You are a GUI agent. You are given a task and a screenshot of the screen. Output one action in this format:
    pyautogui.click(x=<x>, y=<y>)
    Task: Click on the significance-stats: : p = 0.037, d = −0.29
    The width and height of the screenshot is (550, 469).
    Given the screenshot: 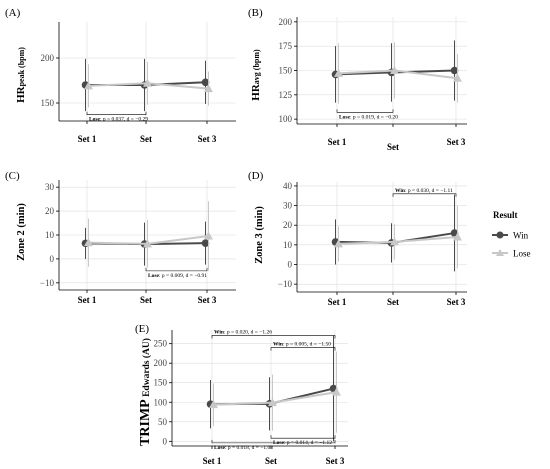 What is the action you would take?
    pyautogui.click(x=124, y=120)
    